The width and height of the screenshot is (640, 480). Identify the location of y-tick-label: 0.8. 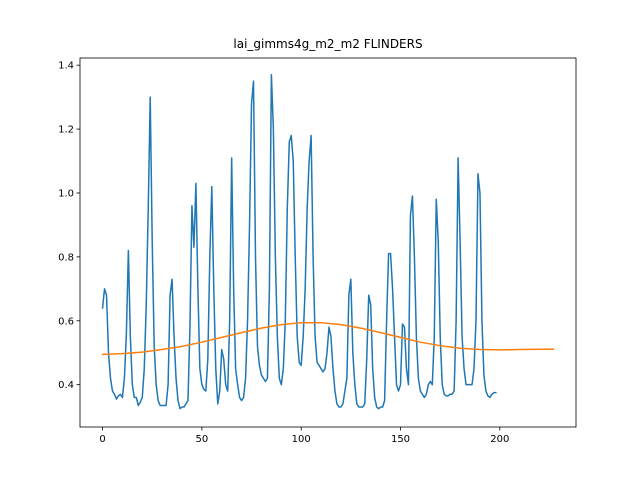
(66, 257).